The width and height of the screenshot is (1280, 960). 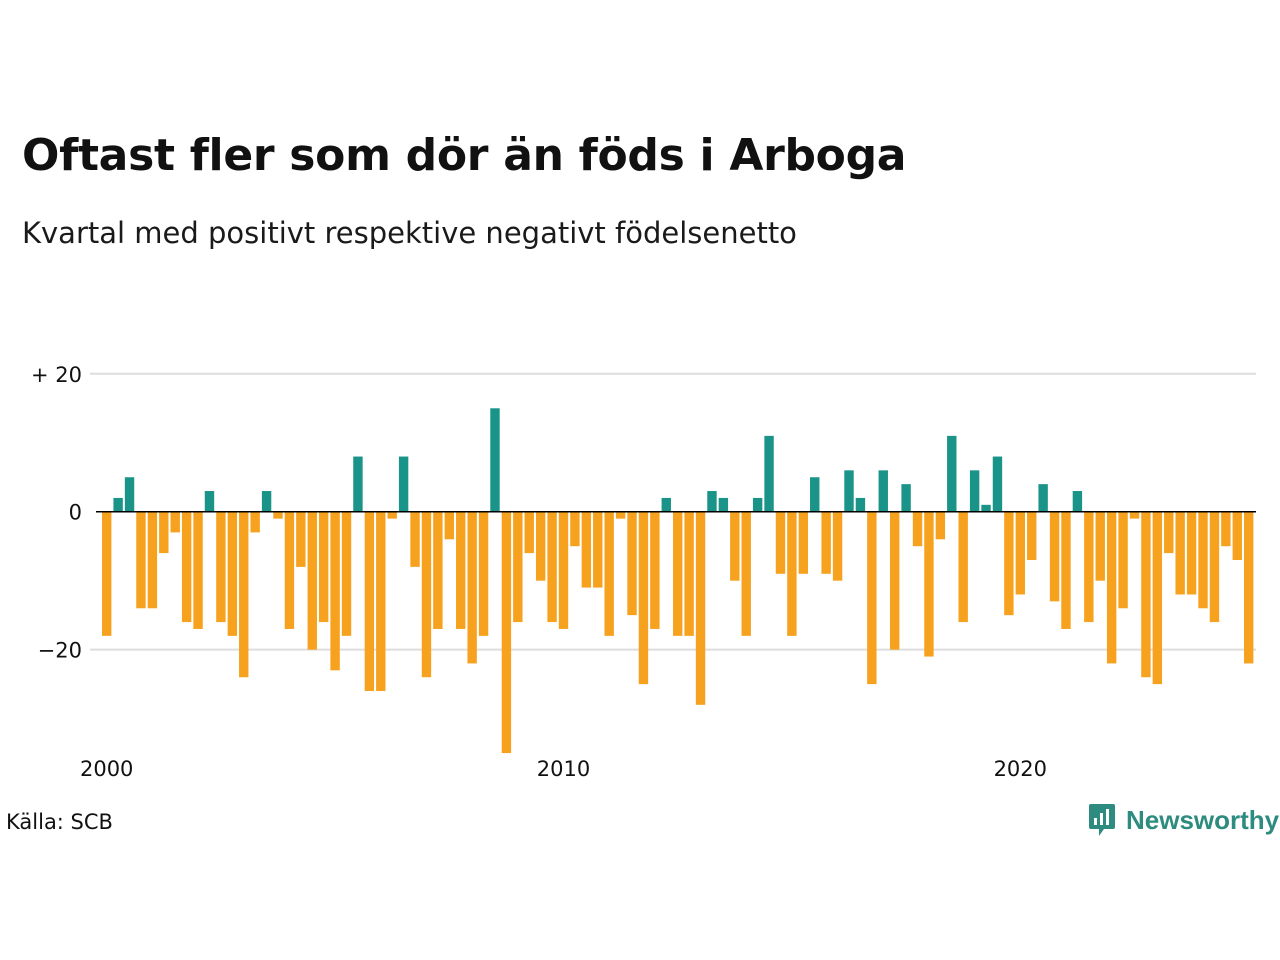 I want to click on y-tick-label: −20, so click(x=60, y=651).